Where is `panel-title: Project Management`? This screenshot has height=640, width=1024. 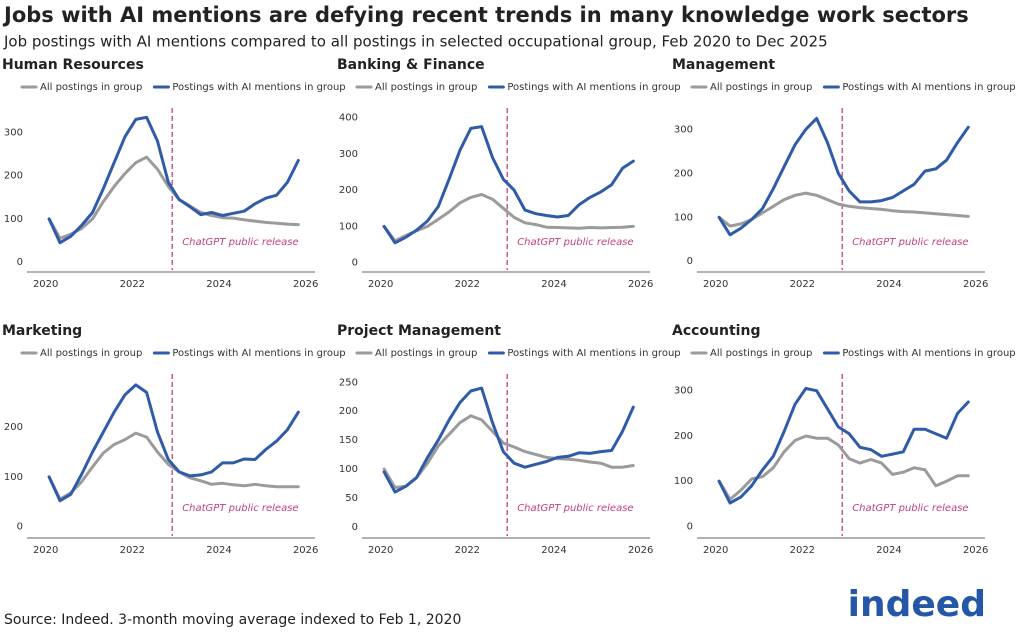
panel-title: Project Management is located at coordinates (419, 331).